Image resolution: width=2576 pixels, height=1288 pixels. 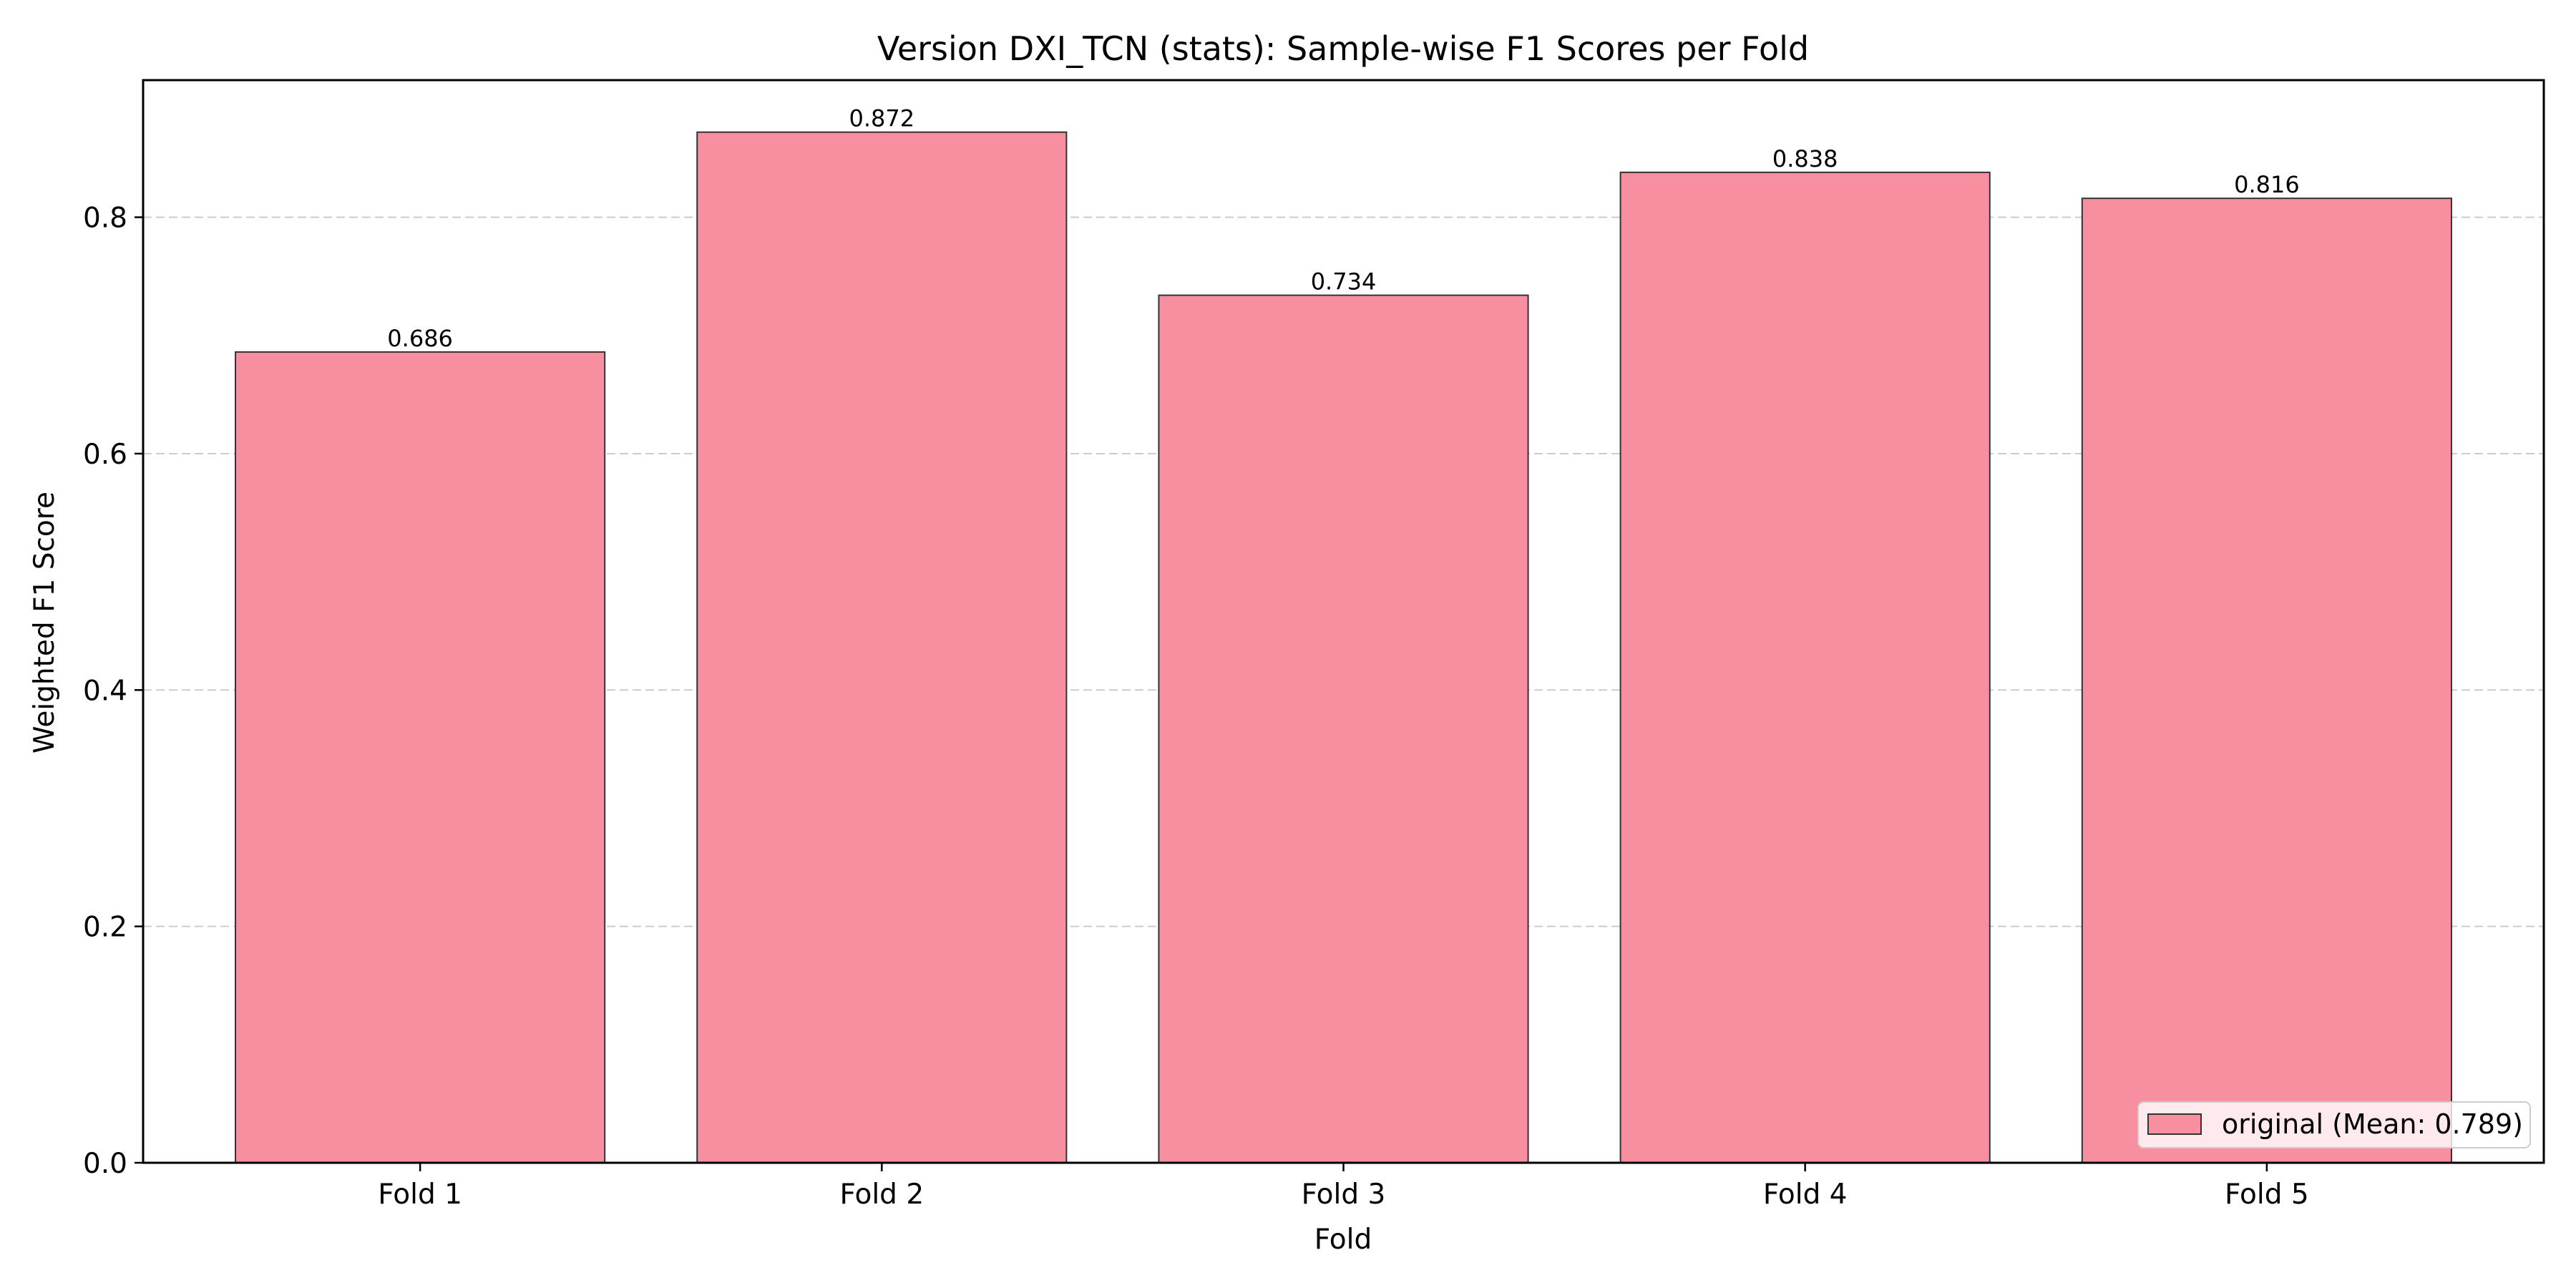 I want to click on y-tick-label: 0.0, so click(x=105, y=1164).